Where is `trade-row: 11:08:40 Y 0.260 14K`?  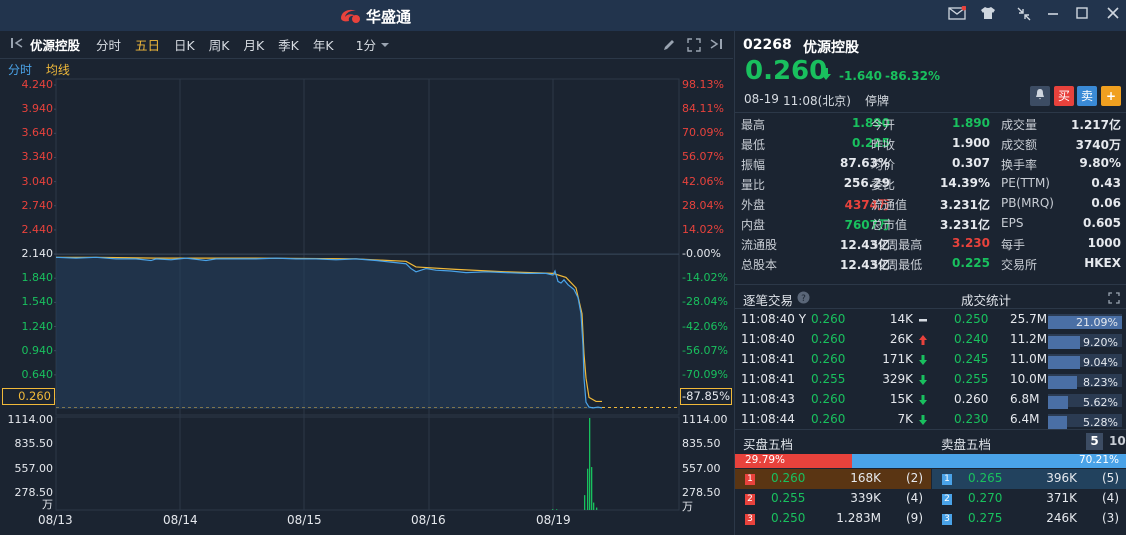
trade-row: 11:08:40 Y 0.260 14K is located at coordinates (835, 320).